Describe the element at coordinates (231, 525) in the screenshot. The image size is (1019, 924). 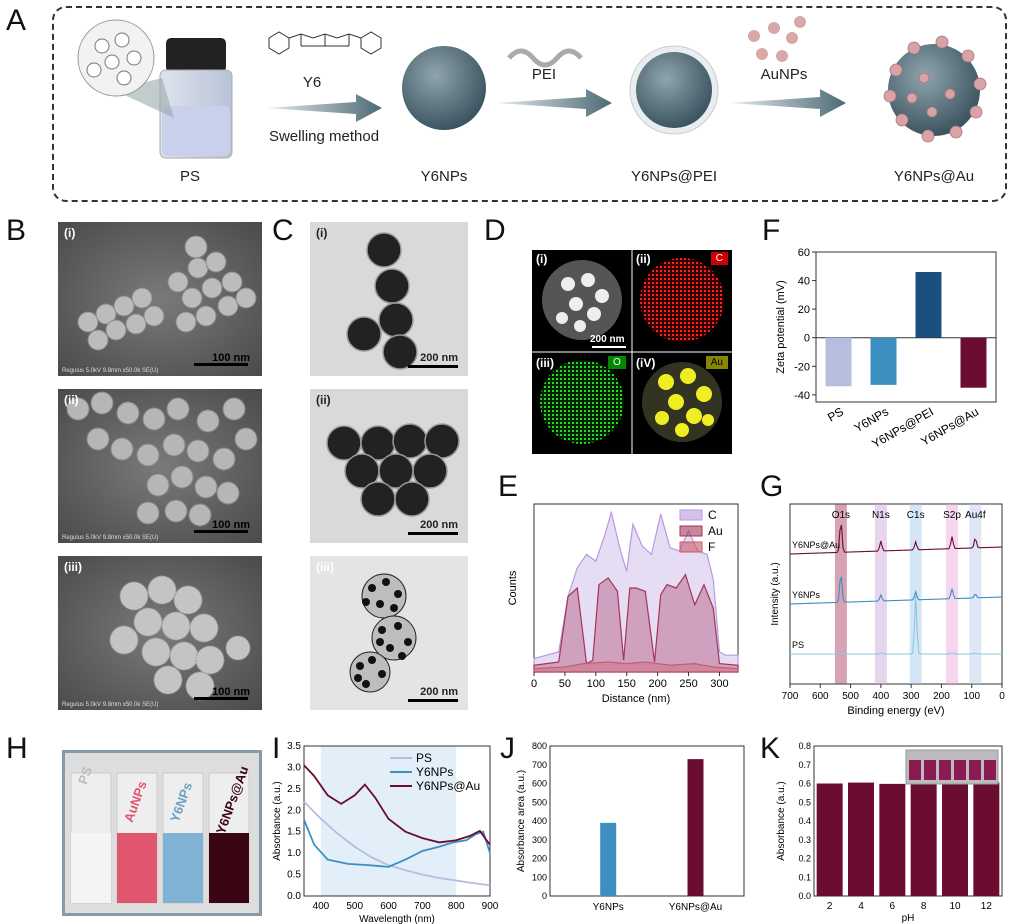
I see `sem-scale-ii: 100 nm` at that location.